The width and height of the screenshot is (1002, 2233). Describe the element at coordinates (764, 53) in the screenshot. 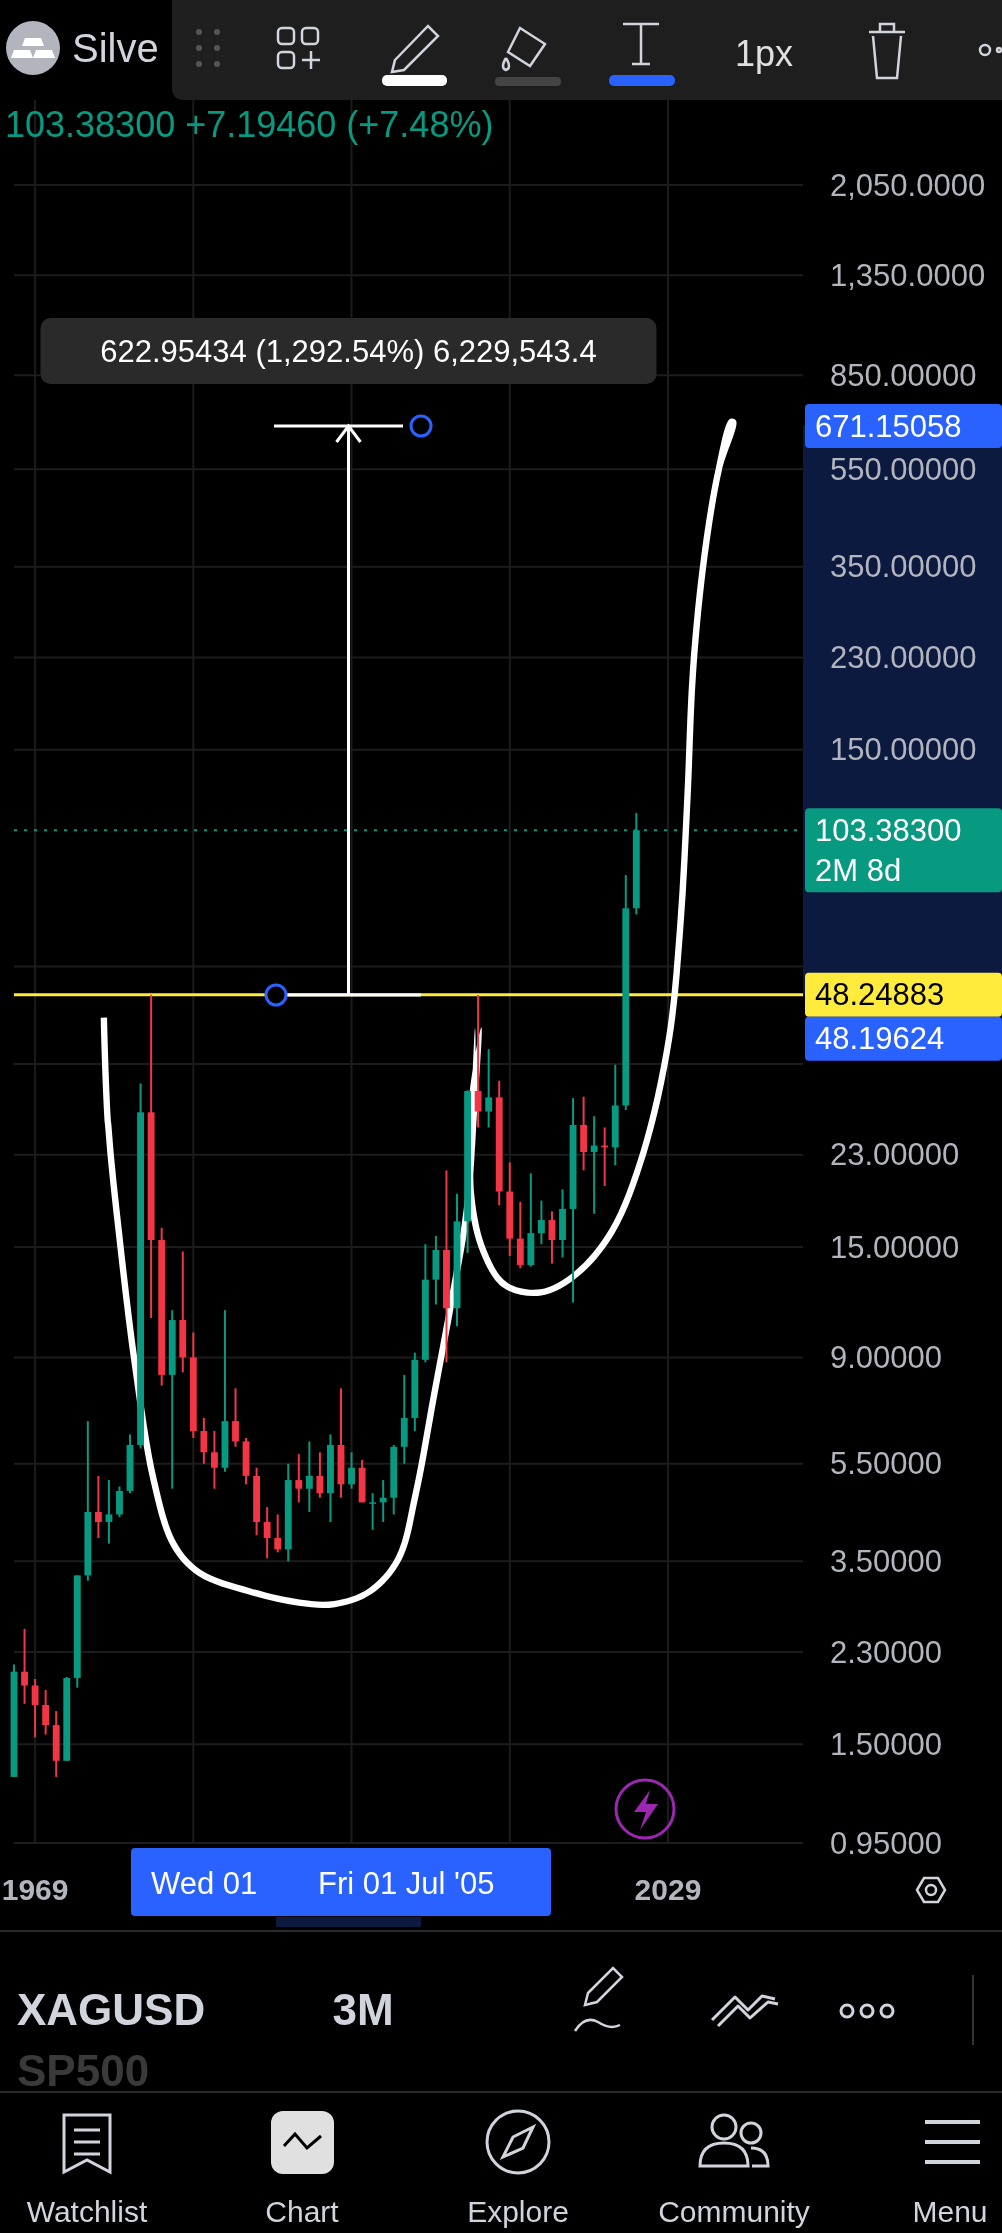

I see `text: 1px` at that location.